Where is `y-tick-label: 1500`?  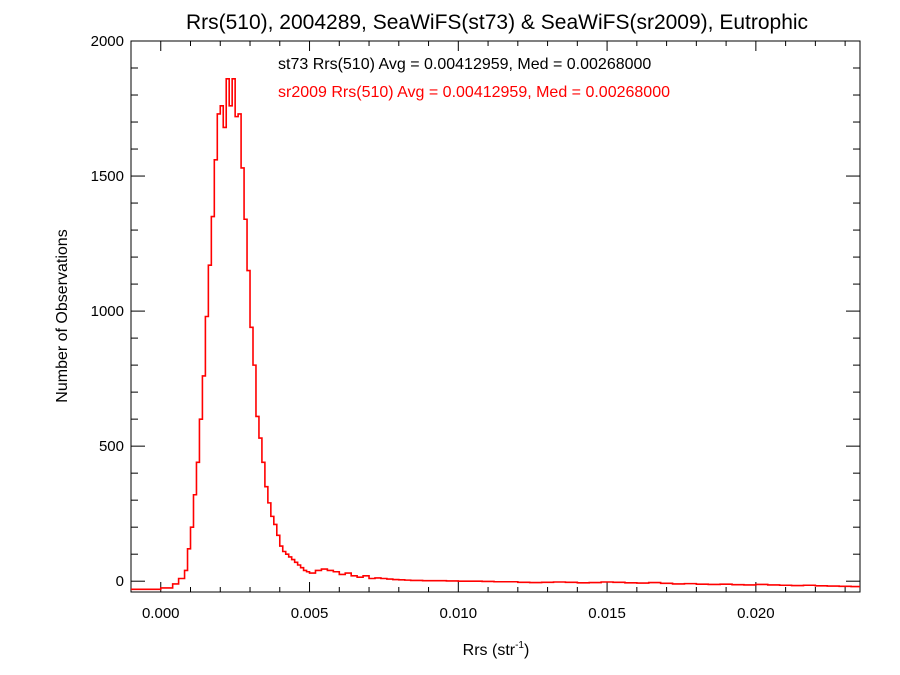 y-tick-label: 1500 is located at coordinates (107, 176).